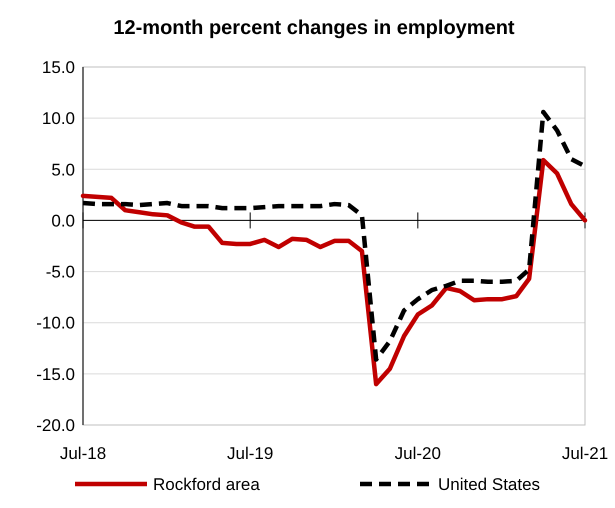 The width and height of the screenshot is (615, 508). I want to click on x-tick-label: Jul-20, so click(417, 453).